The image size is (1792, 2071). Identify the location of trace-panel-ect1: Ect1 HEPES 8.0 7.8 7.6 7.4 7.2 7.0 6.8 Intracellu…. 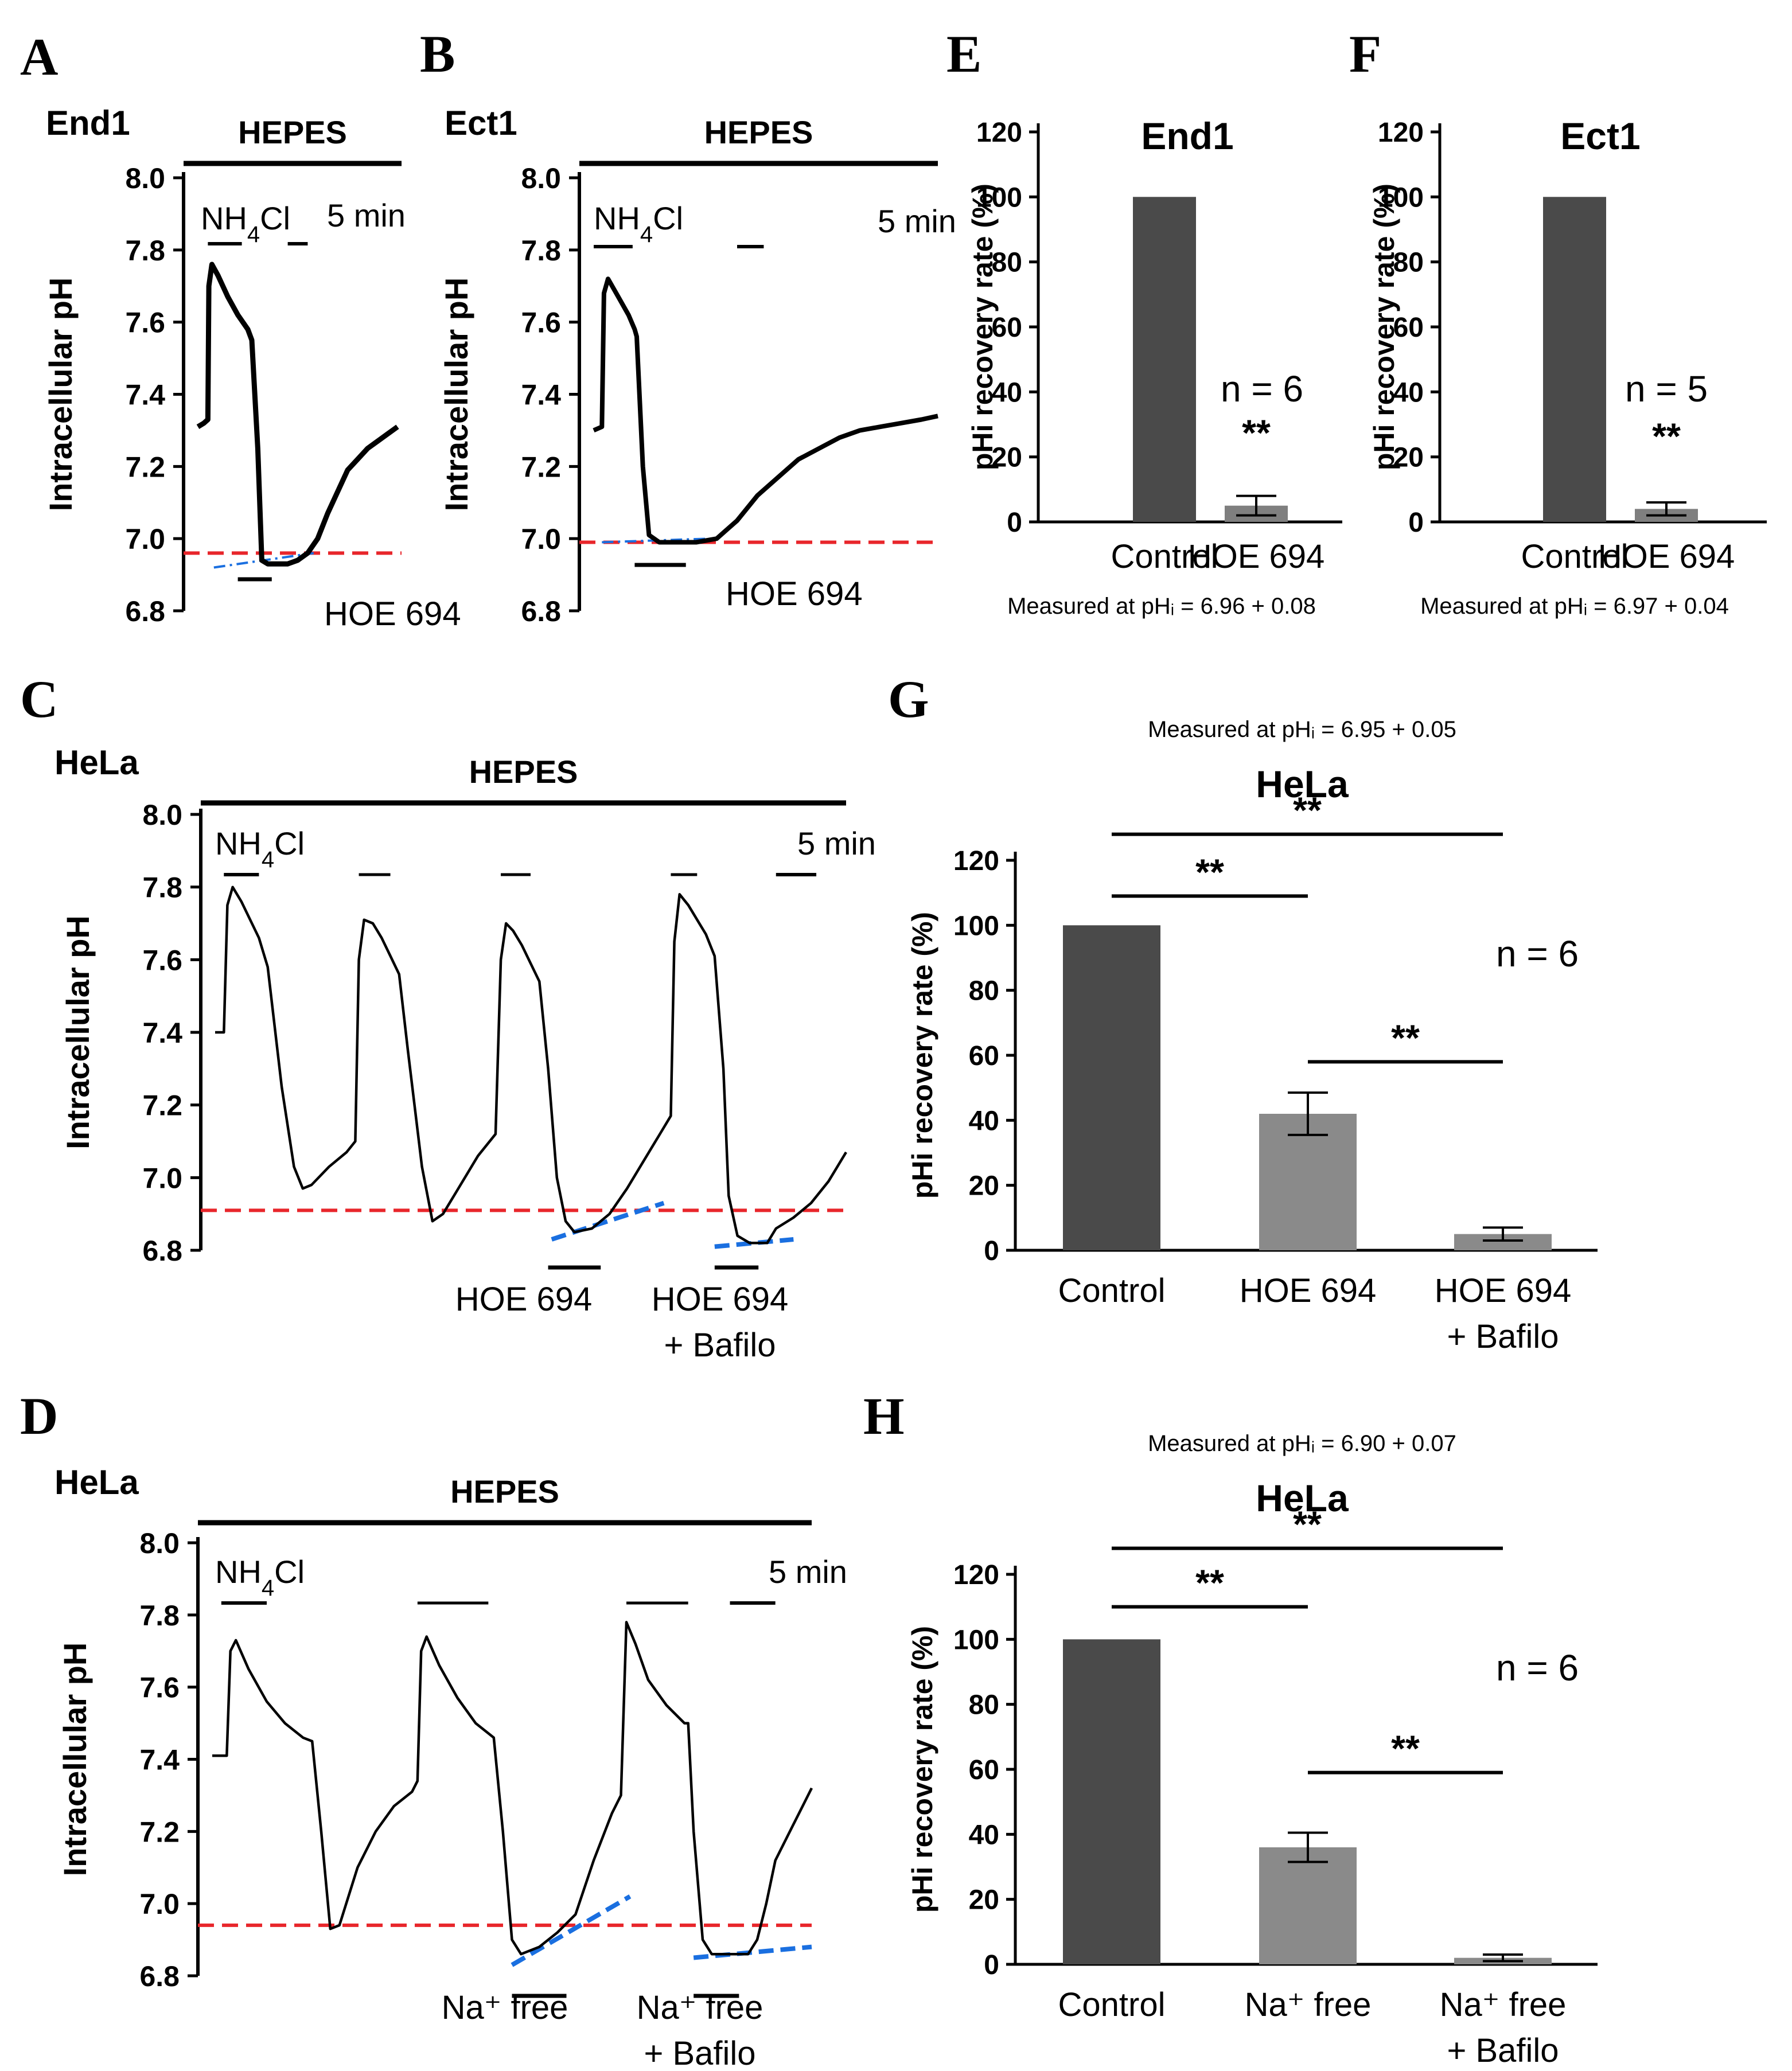
(697, 365).